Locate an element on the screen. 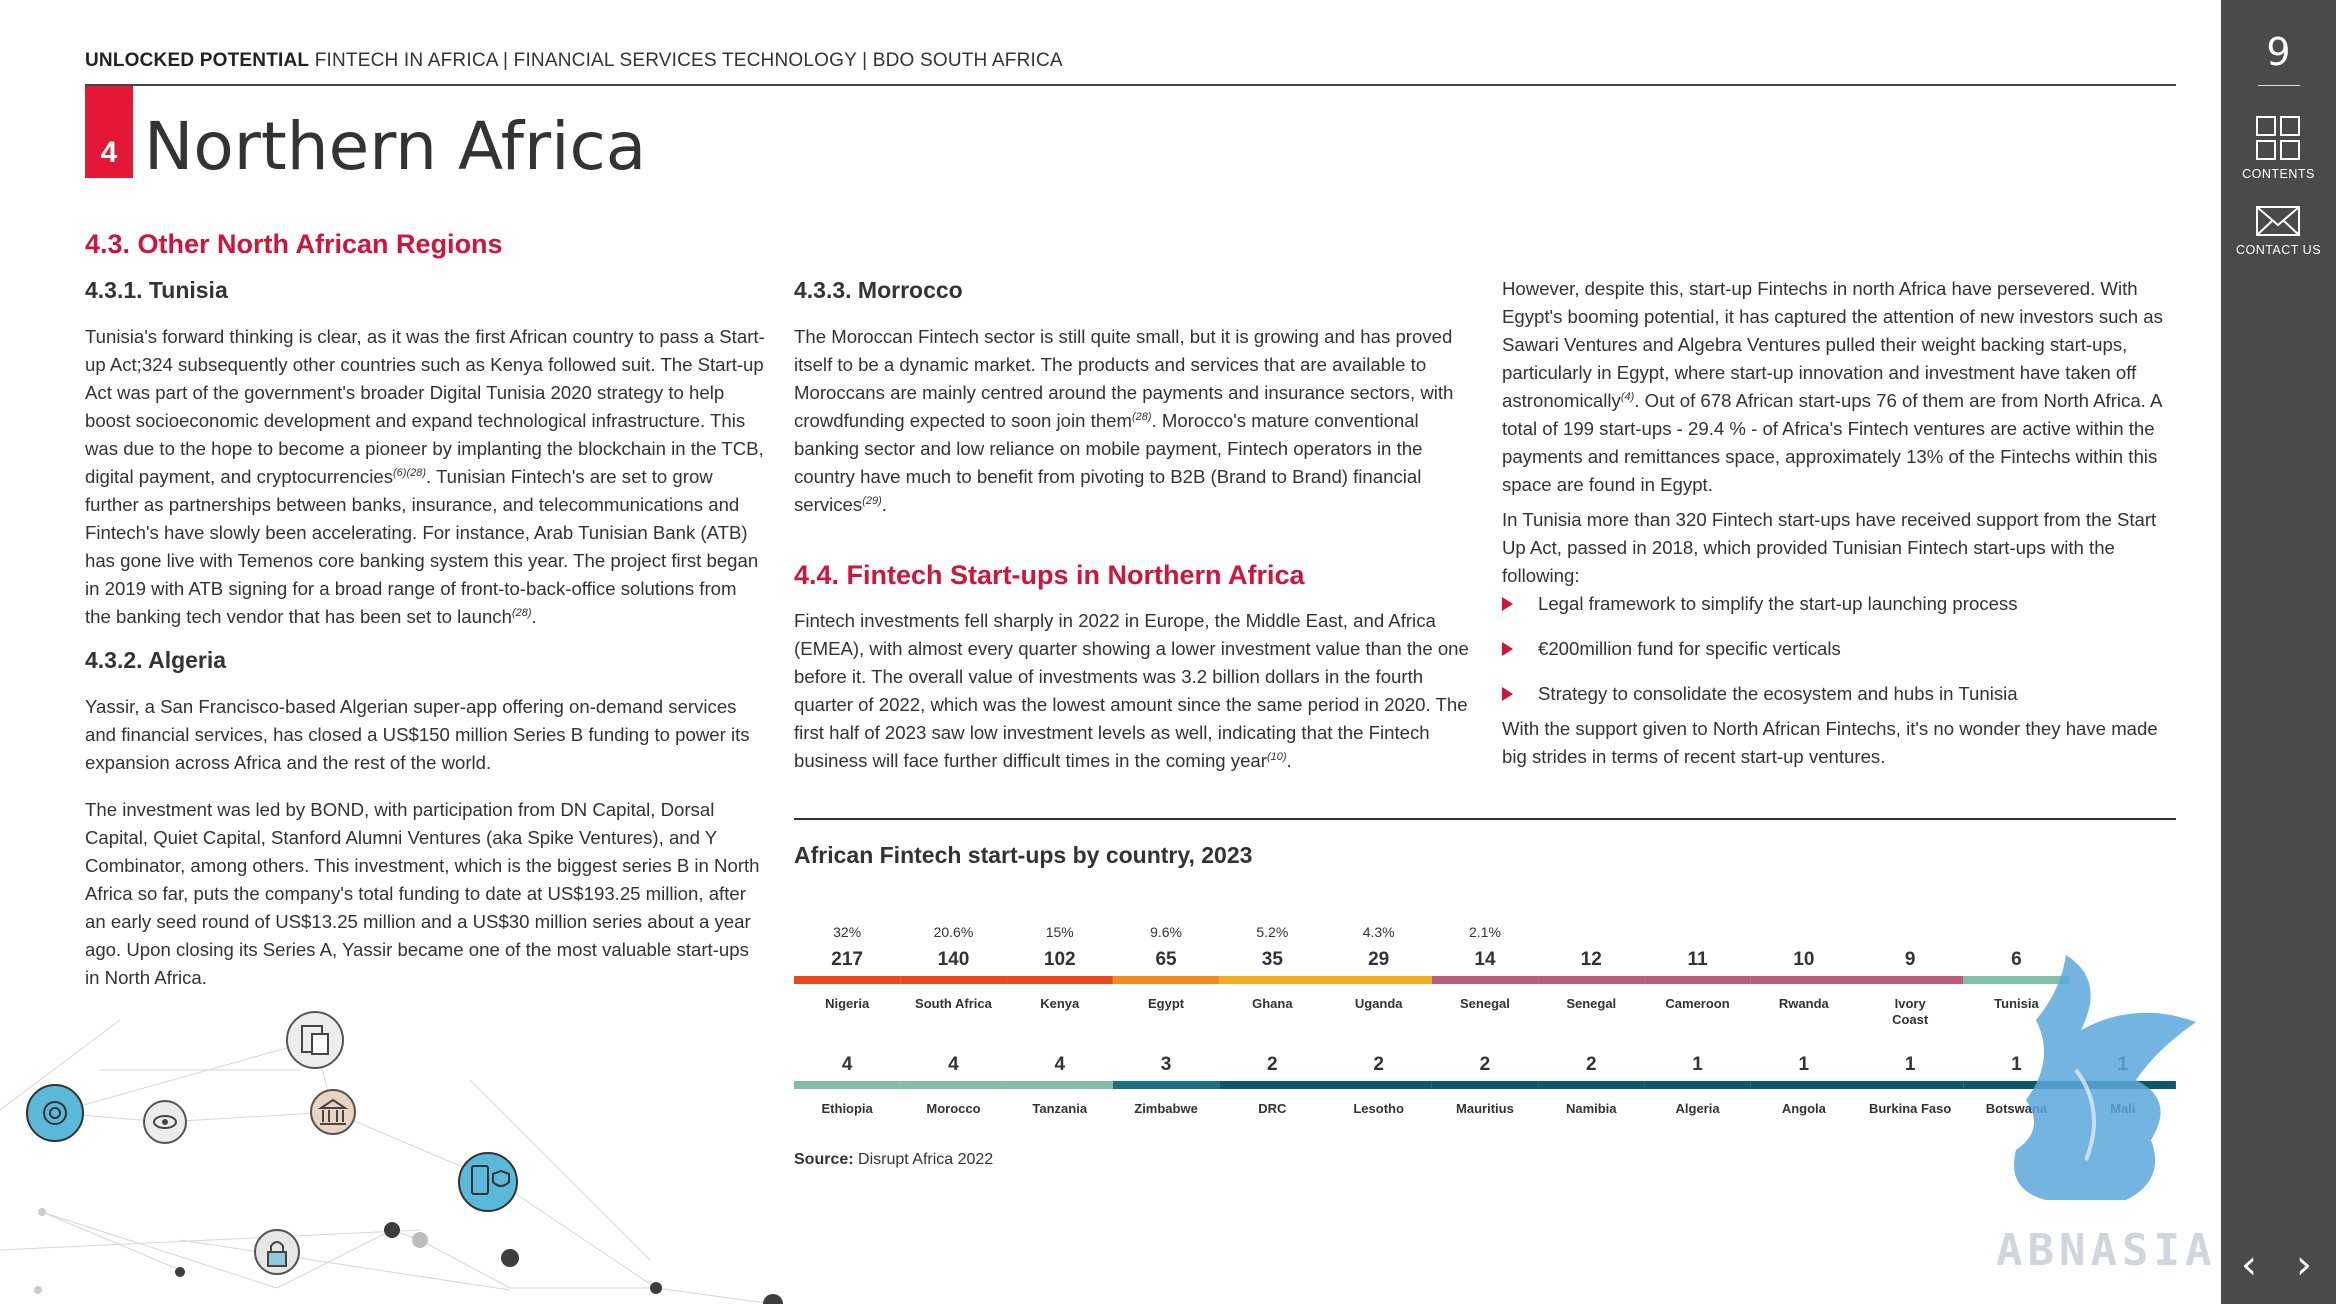 The image size is (2336, 1304). value-label: 217 is located at coordinates (847, 959).